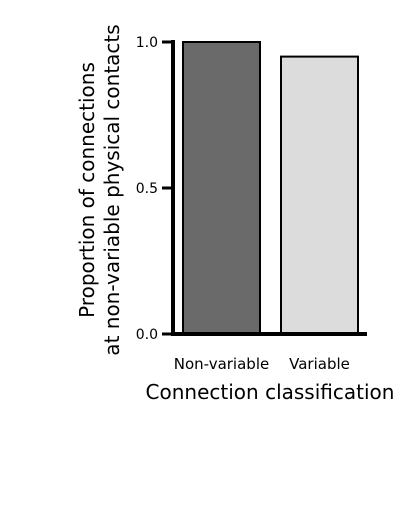 The image size is (410, 507). What do you see at coordinates (270, 392) in the screenshot?
I see `x-axis-title: Connection classification` at bounding box center [270, 392].